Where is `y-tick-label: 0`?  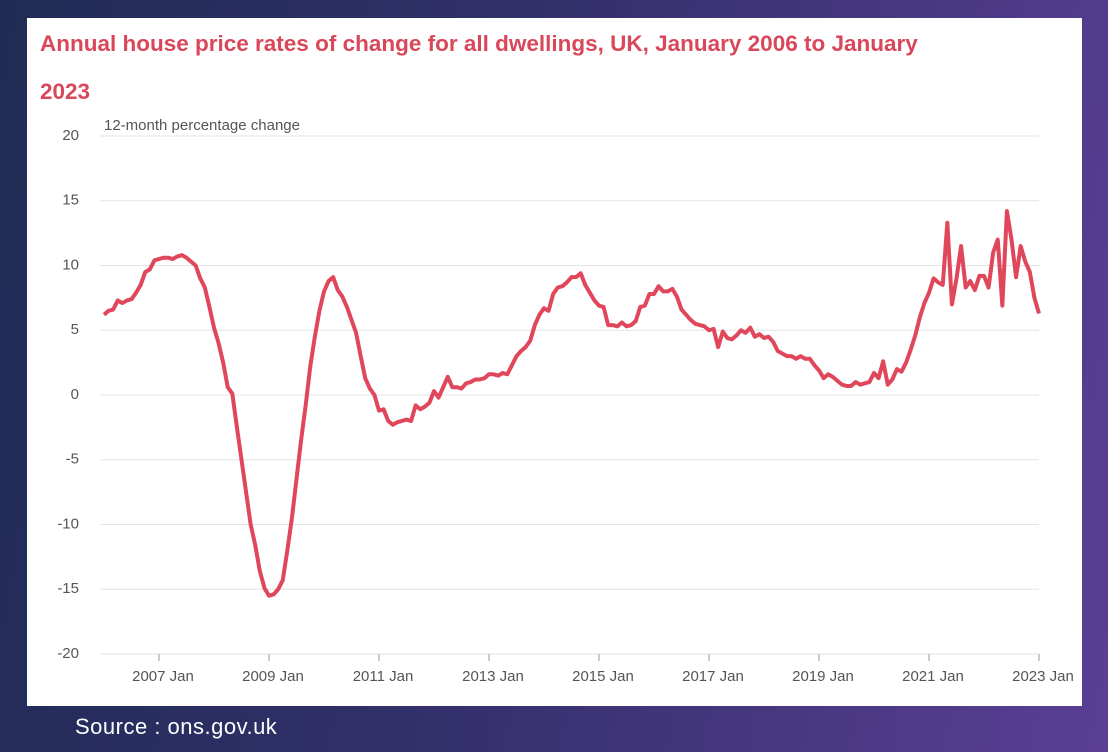
y-tick-label: 0 is located at coordinates (75, 394).